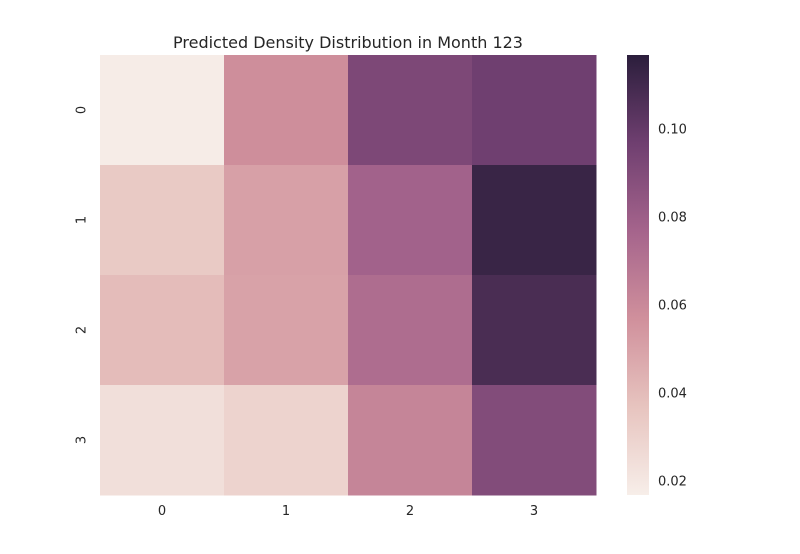  What do you see at coordinates (410, 330) in the screenshot?
I see `heatmap-cell-r2-c2` at bounding box center [410, 330].